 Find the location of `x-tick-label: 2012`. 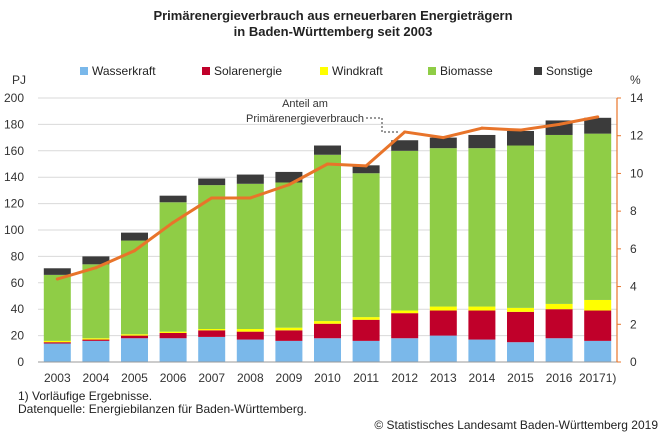

x-tick-label: 2012 is located at coordinates (404, 378).